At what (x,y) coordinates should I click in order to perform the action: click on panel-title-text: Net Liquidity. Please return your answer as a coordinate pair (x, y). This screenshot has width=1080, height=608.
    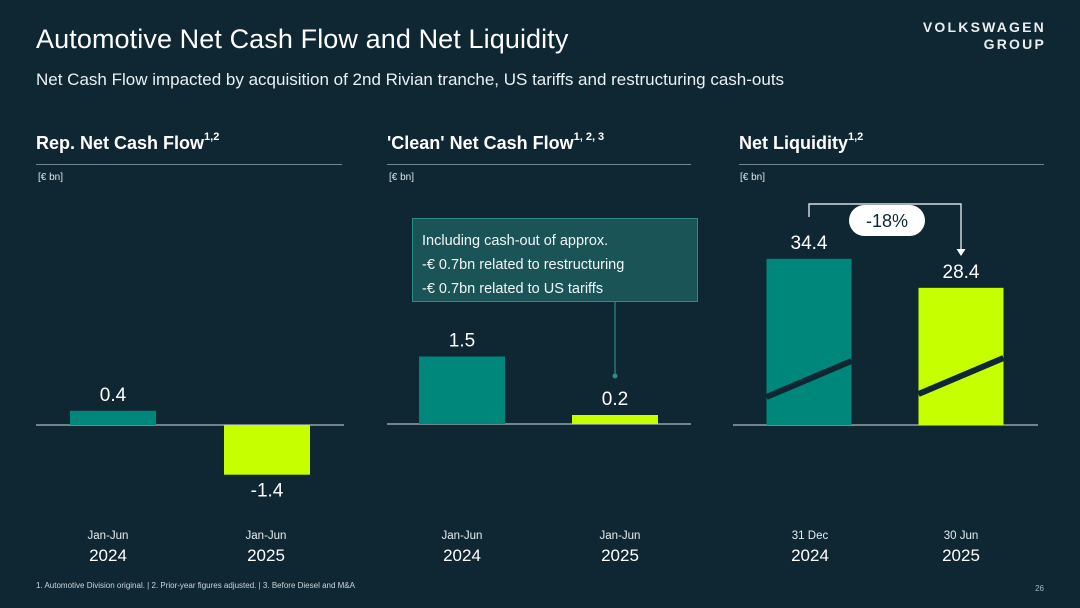
    Looking at the image, I should click on (793, 143).